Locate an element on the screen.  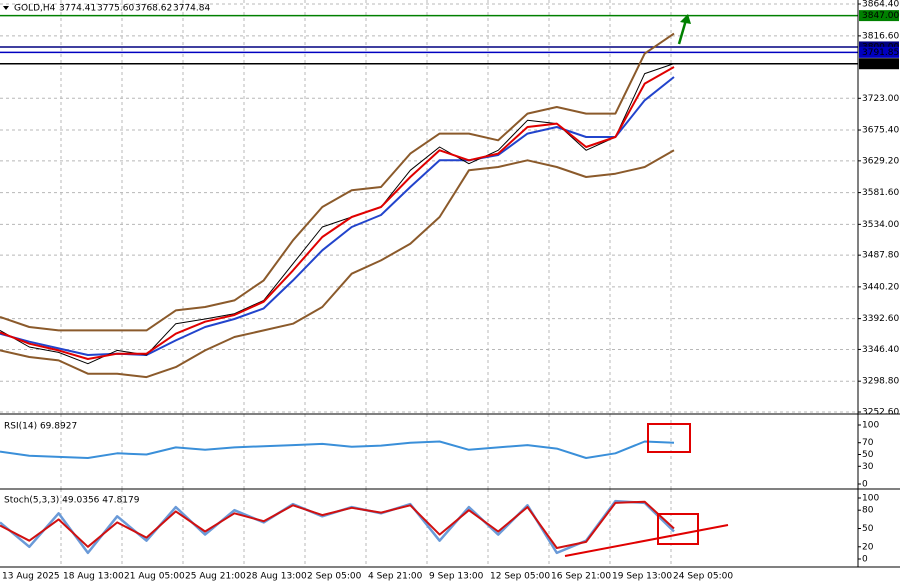
x-tick-label: 18 Aug 13:00 is located at coordinates (93, 577).